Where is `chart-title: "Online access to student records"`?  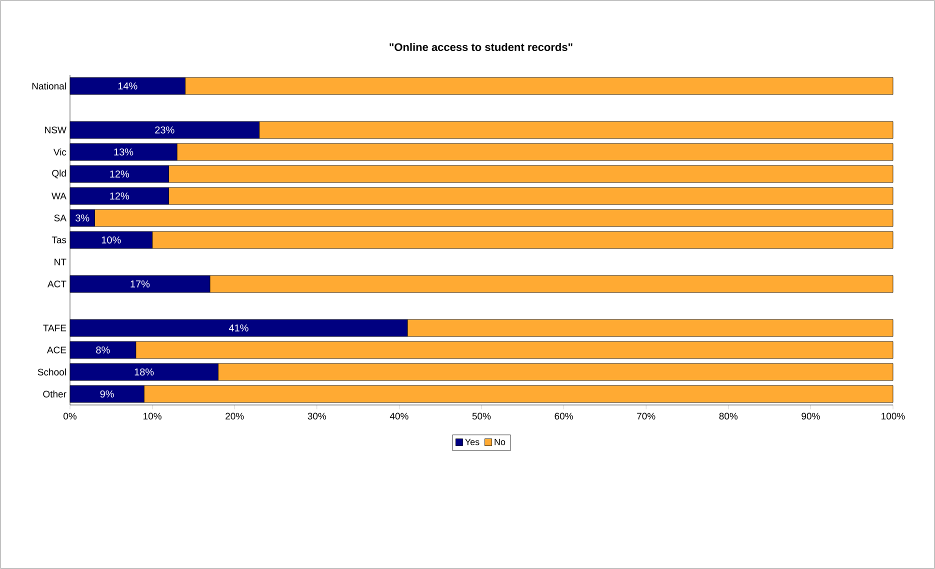
chart-title: "Online access to student records" is located at coordinates (481, 47).